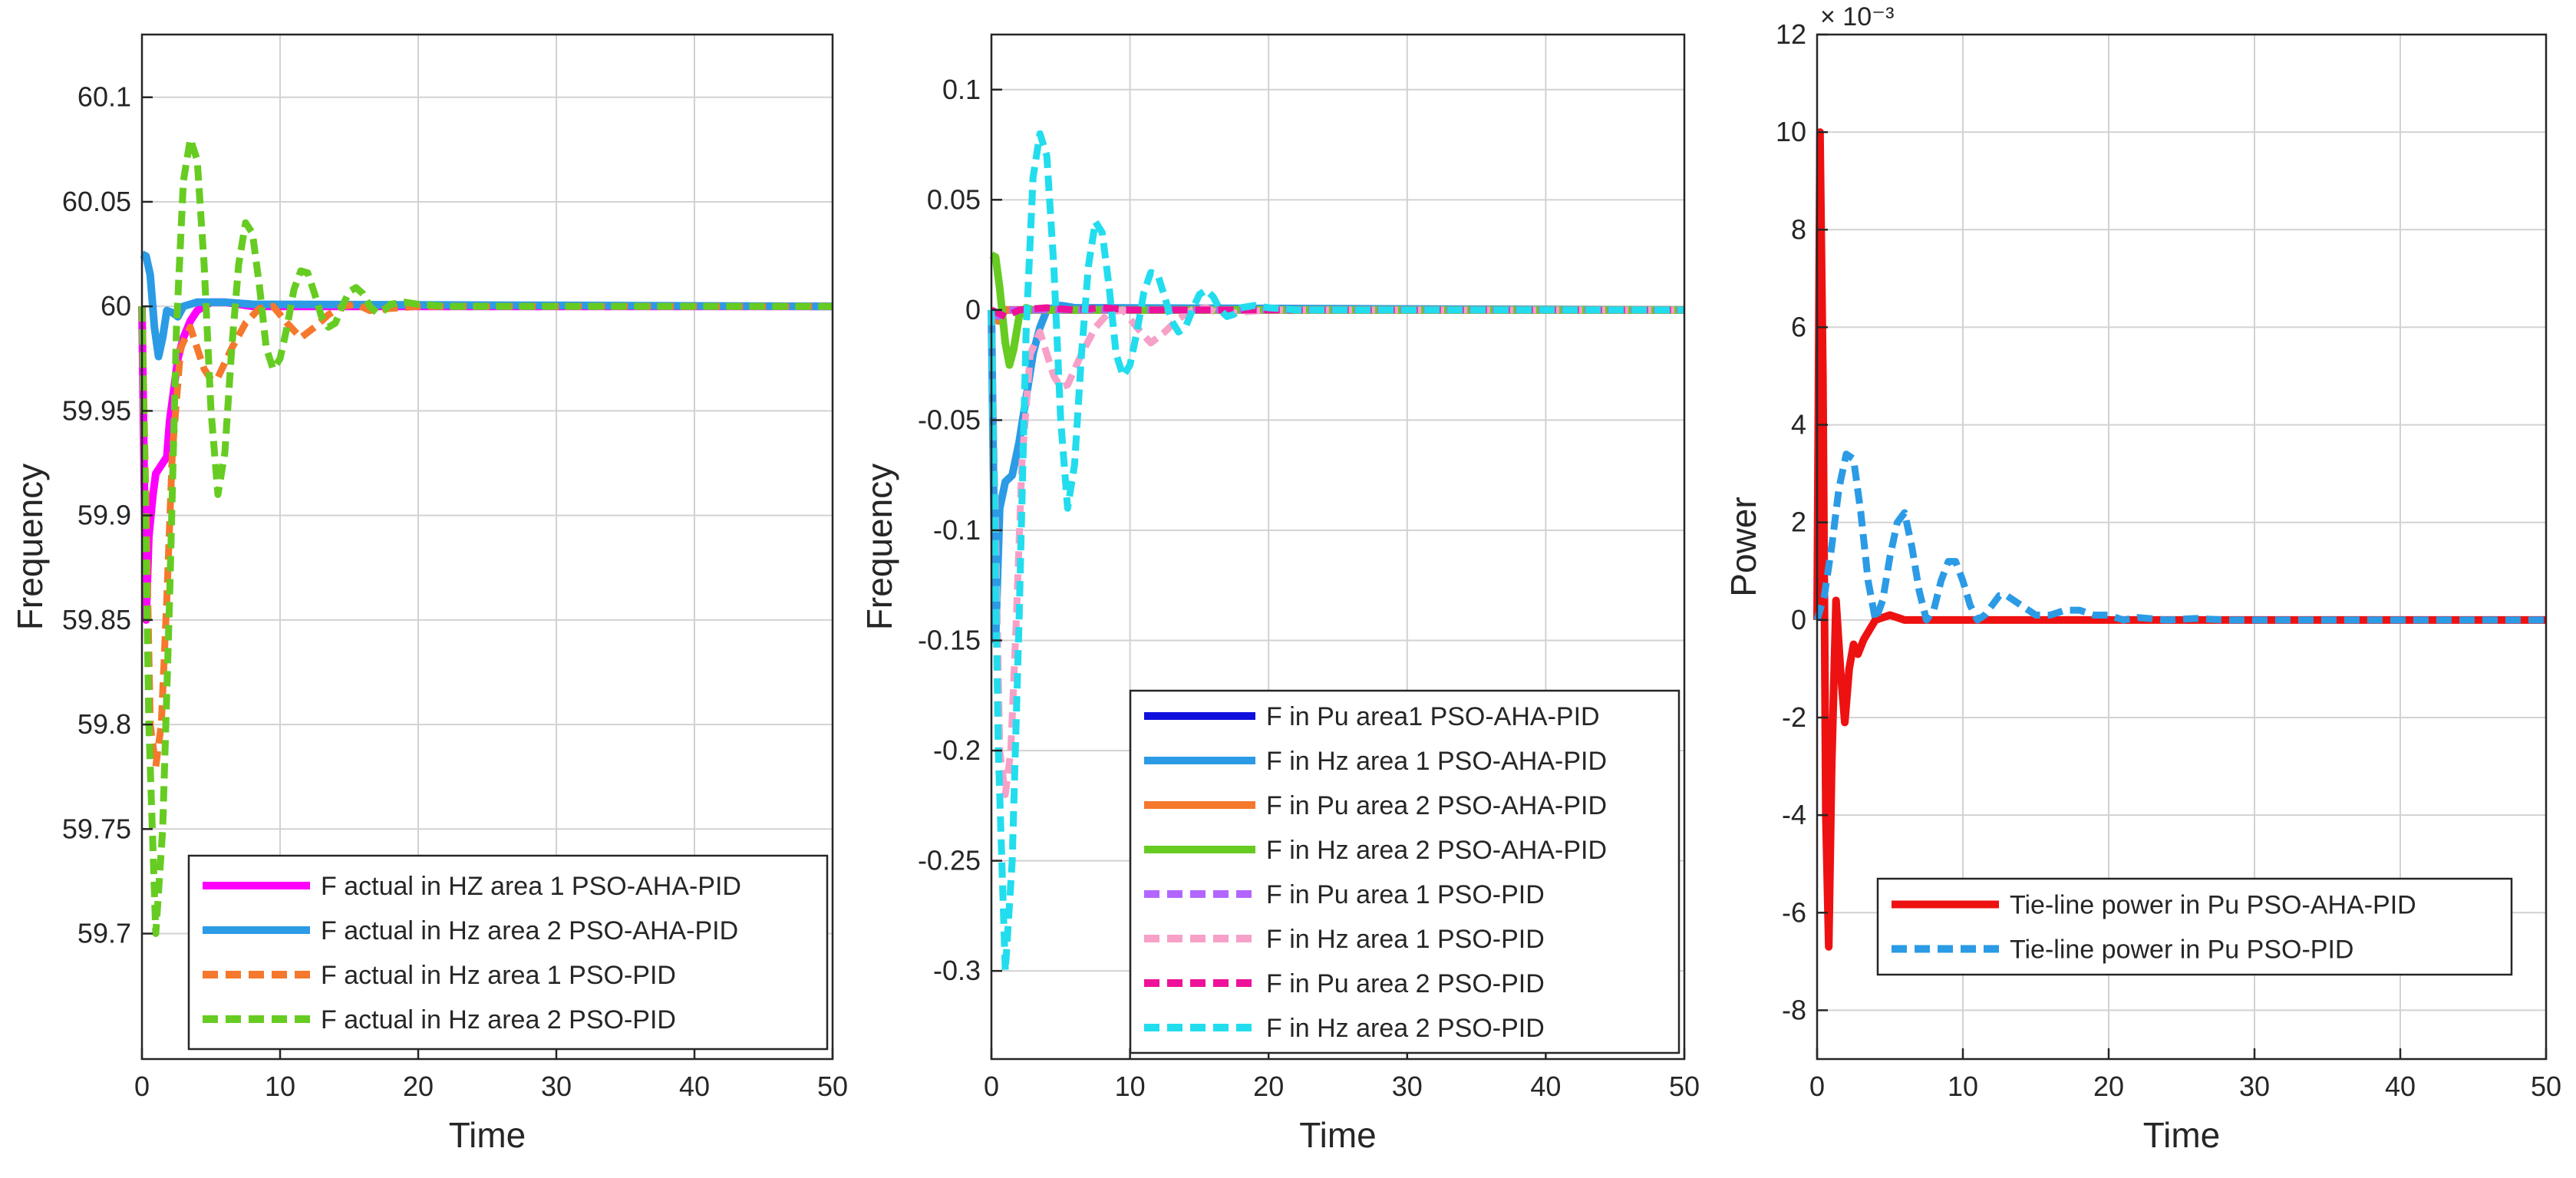 The image size is (2576, 1178). What do you see at coordinates (96, 202) in the screenshot?
I see `y-tick-label: 60.05` at bounding box center [96, 202].